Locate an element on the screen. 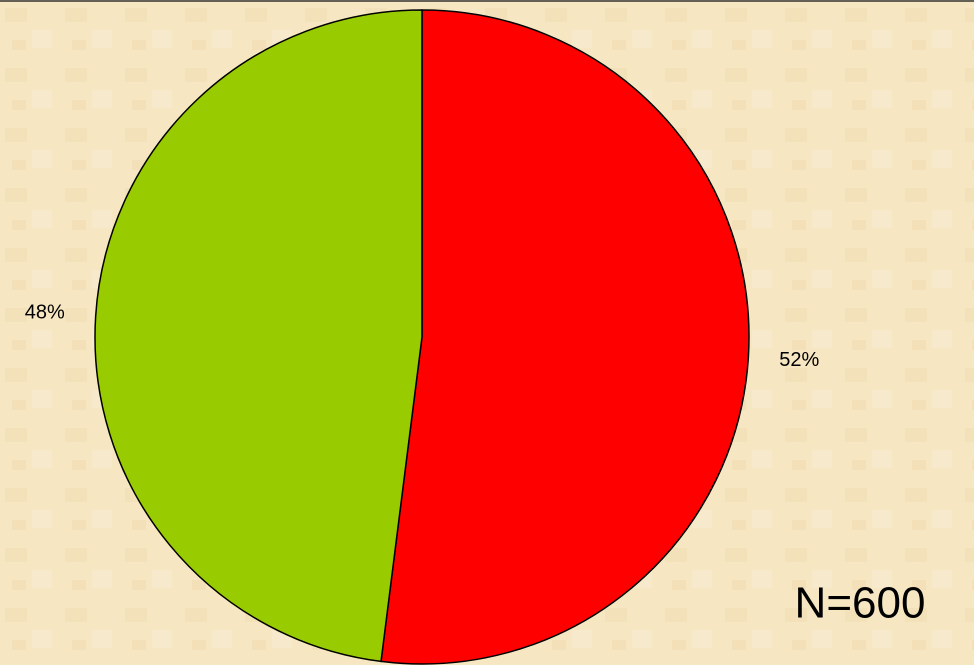 The image size is (974, 665). data-label: 48% is located at coordinates (45, 313).